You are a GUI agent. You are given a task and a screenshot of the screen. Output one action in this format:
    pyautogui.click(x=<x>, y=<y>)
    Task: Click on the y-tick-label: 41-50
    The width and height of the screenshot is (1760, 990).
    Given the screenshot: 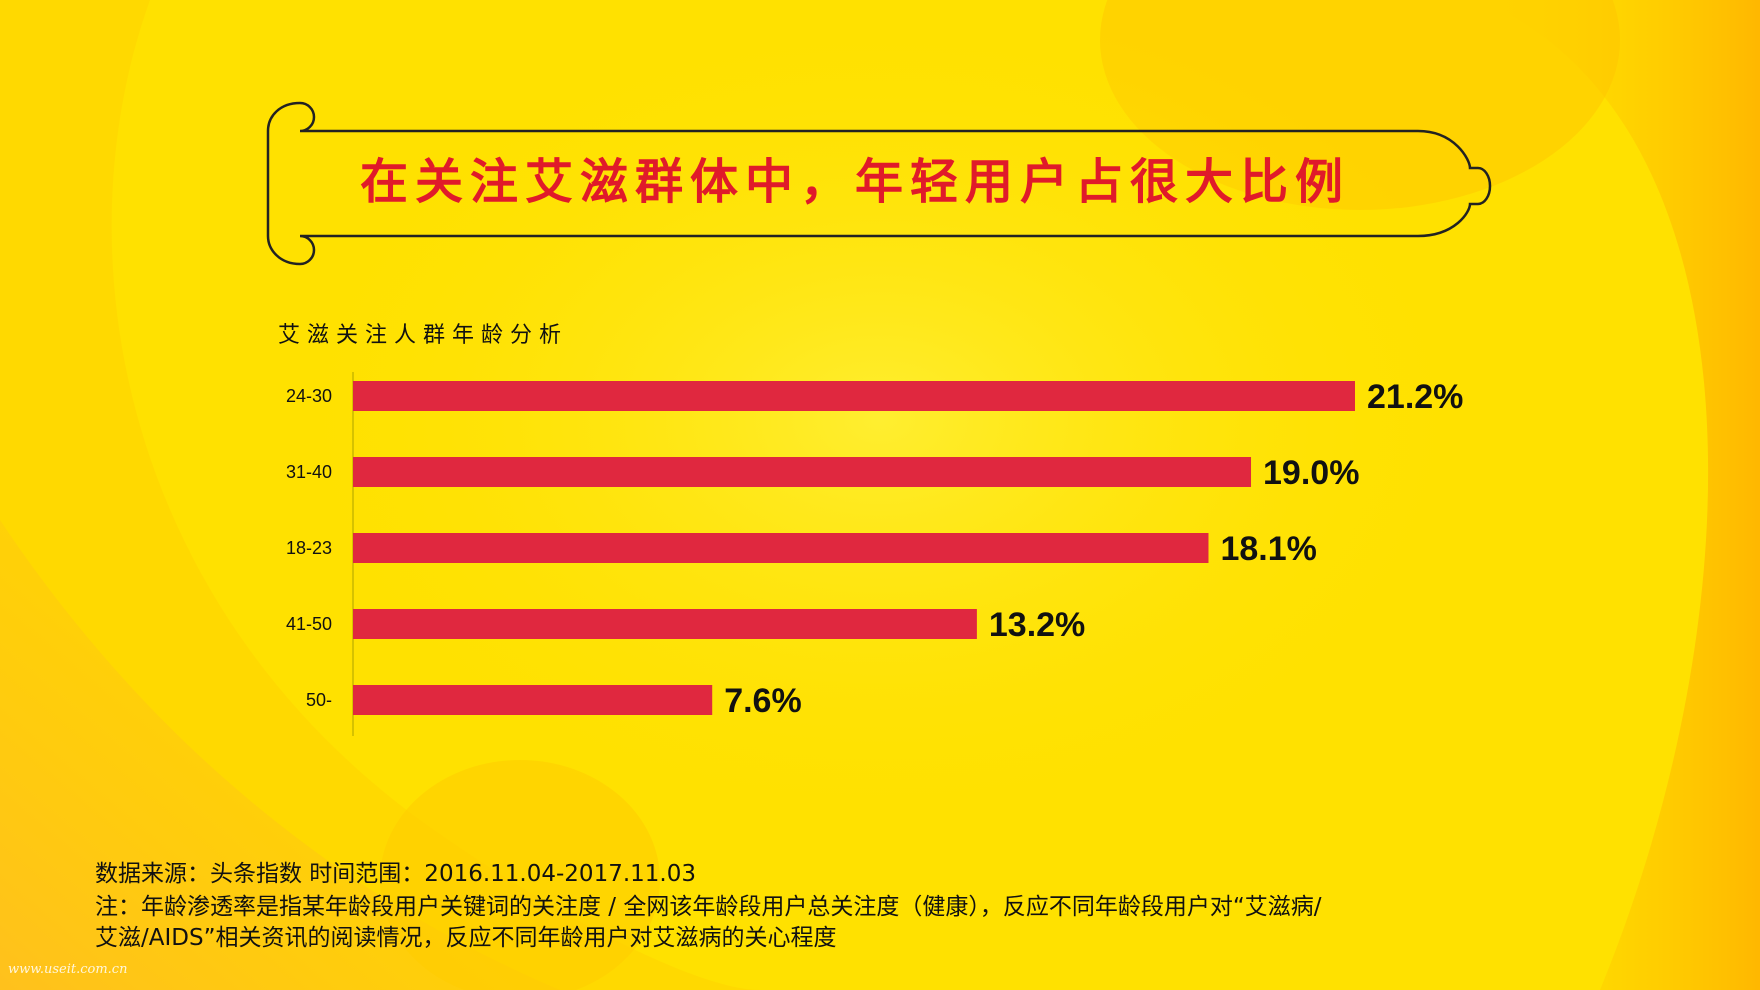 What is the action you would take?
    pyautogui.click(x=309, y=624)
    